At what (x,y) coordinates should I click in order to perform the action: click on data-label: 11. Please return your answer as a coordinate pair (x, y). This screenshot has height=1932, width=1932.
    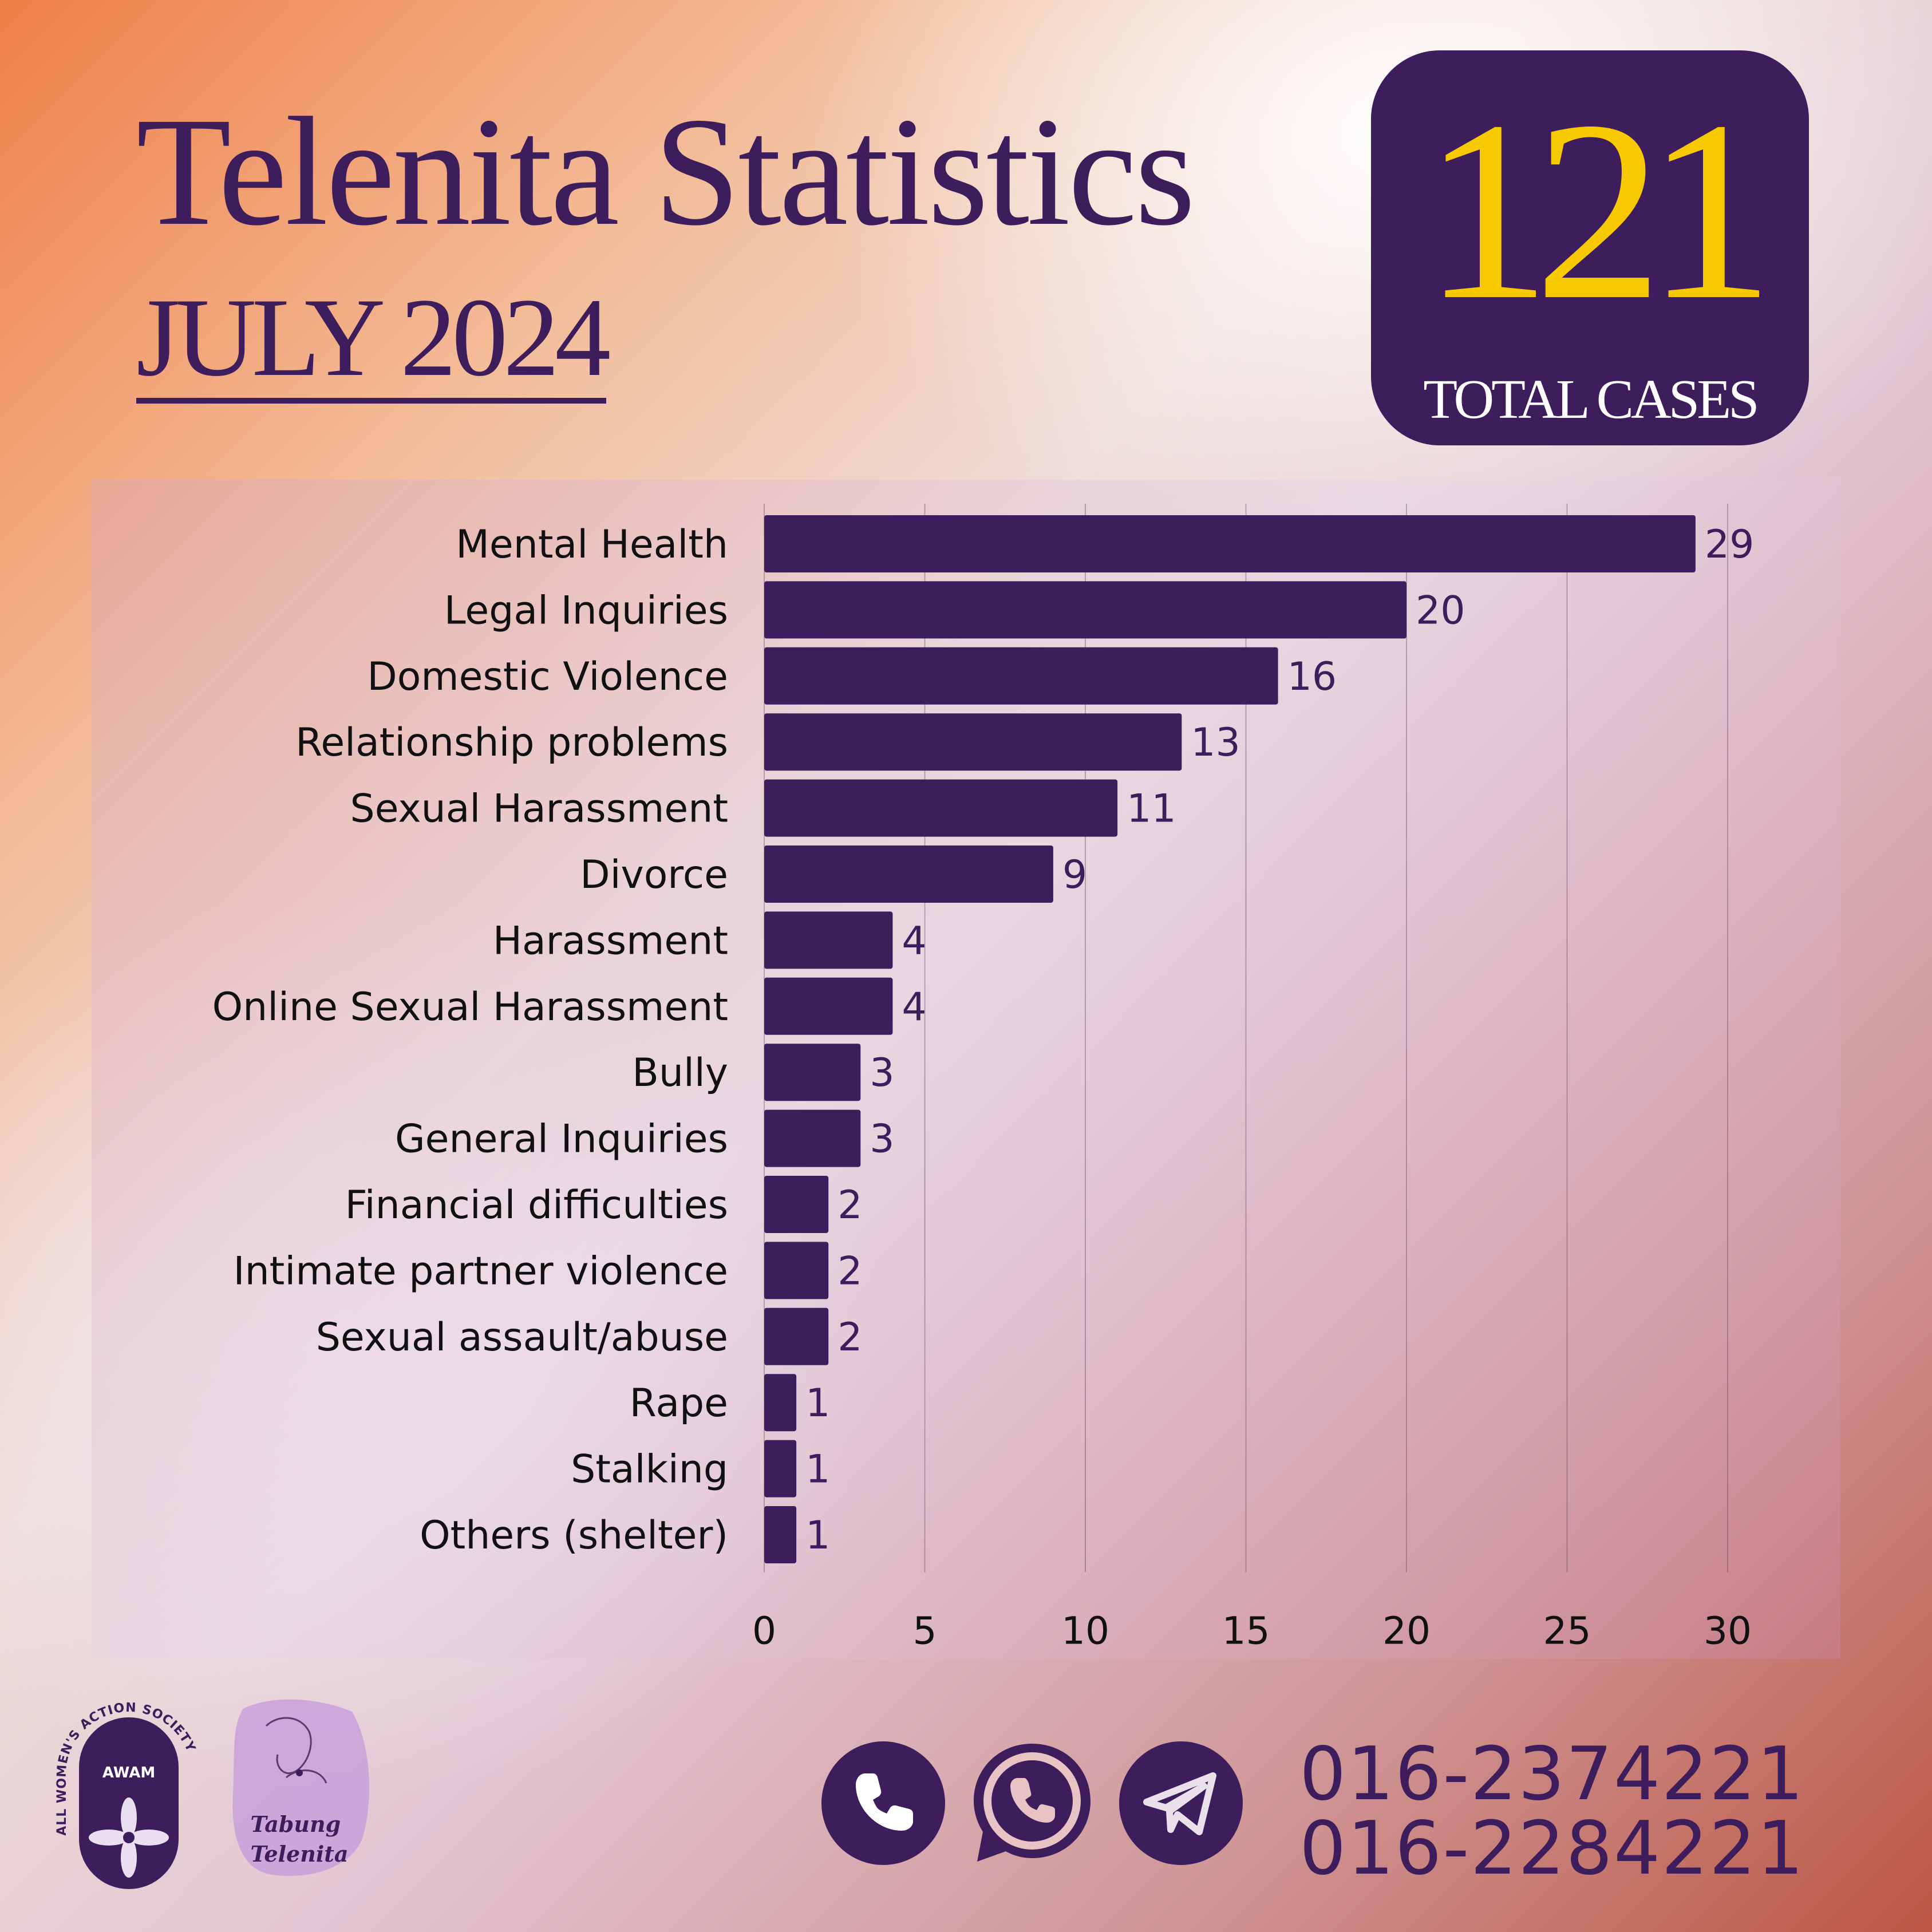
    Looking at the image, I should click on (1151, 809).